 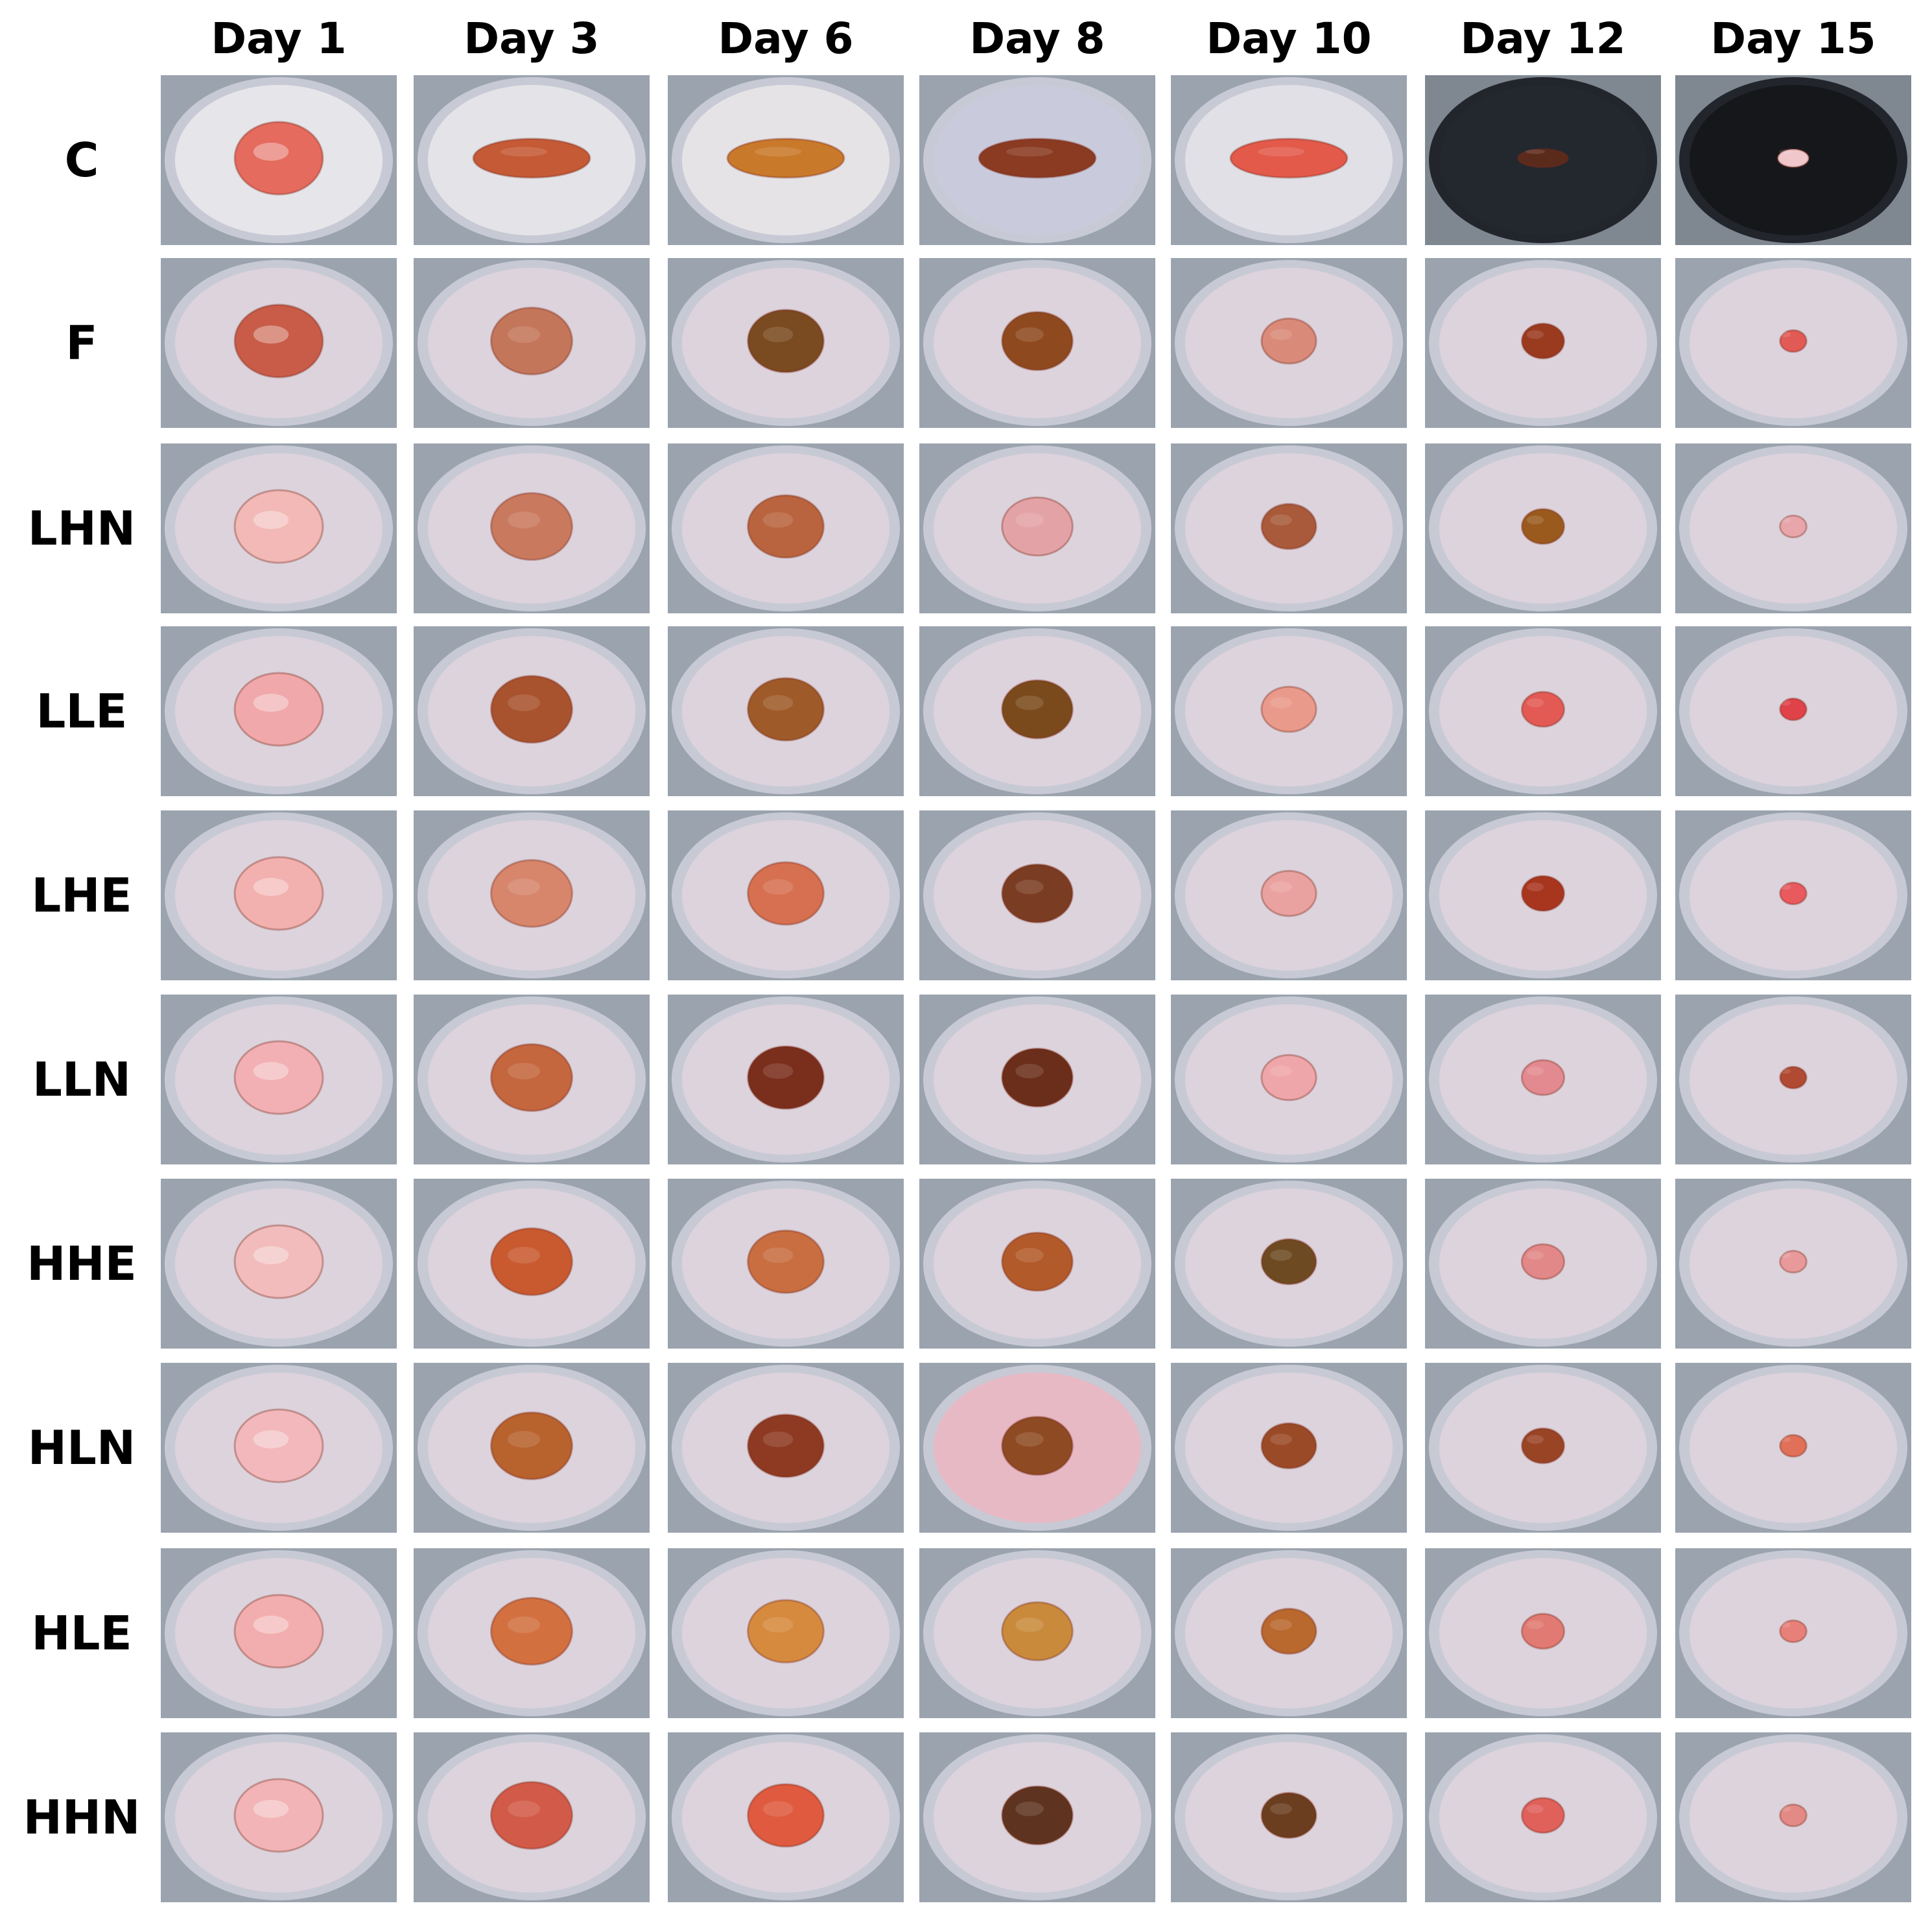 What do you see at coordinates (81, 528) in the screenshot?
I see `row-label-lhn: LHN` at bounding box center [81, 528].